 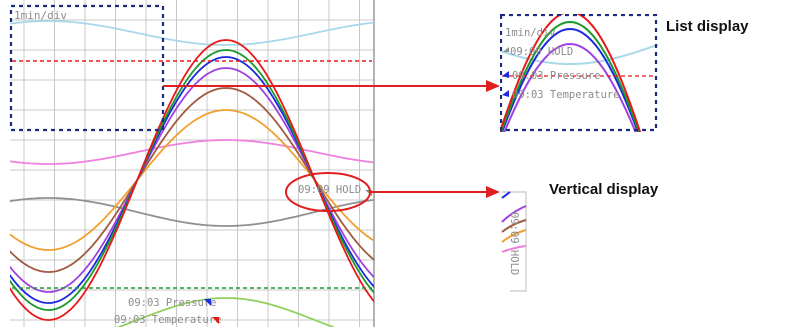 I want to click on pressure-marker-icon, so click(x=207, y=302).